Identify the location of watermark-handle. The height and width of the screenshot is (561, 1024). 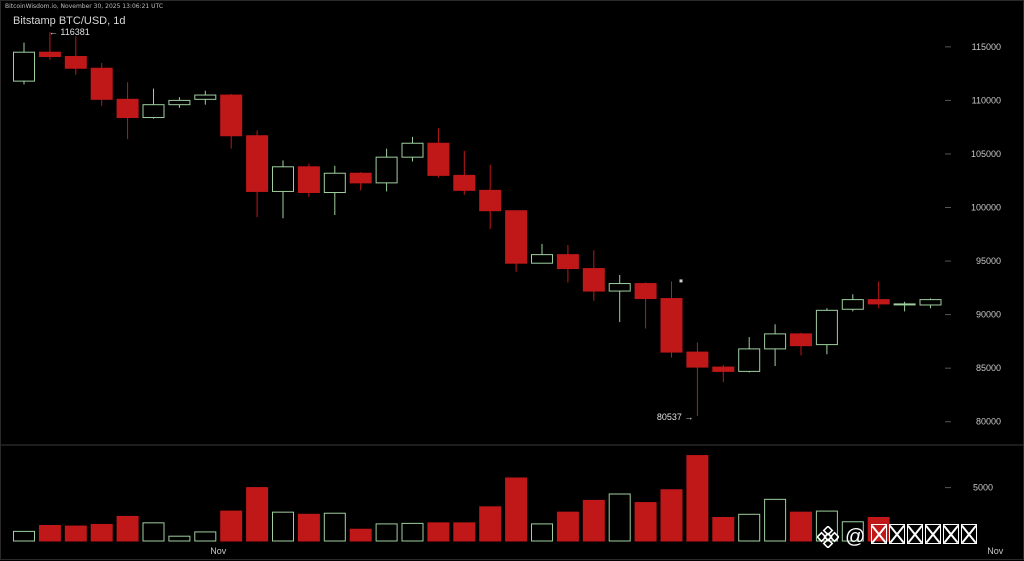
(925, 537).